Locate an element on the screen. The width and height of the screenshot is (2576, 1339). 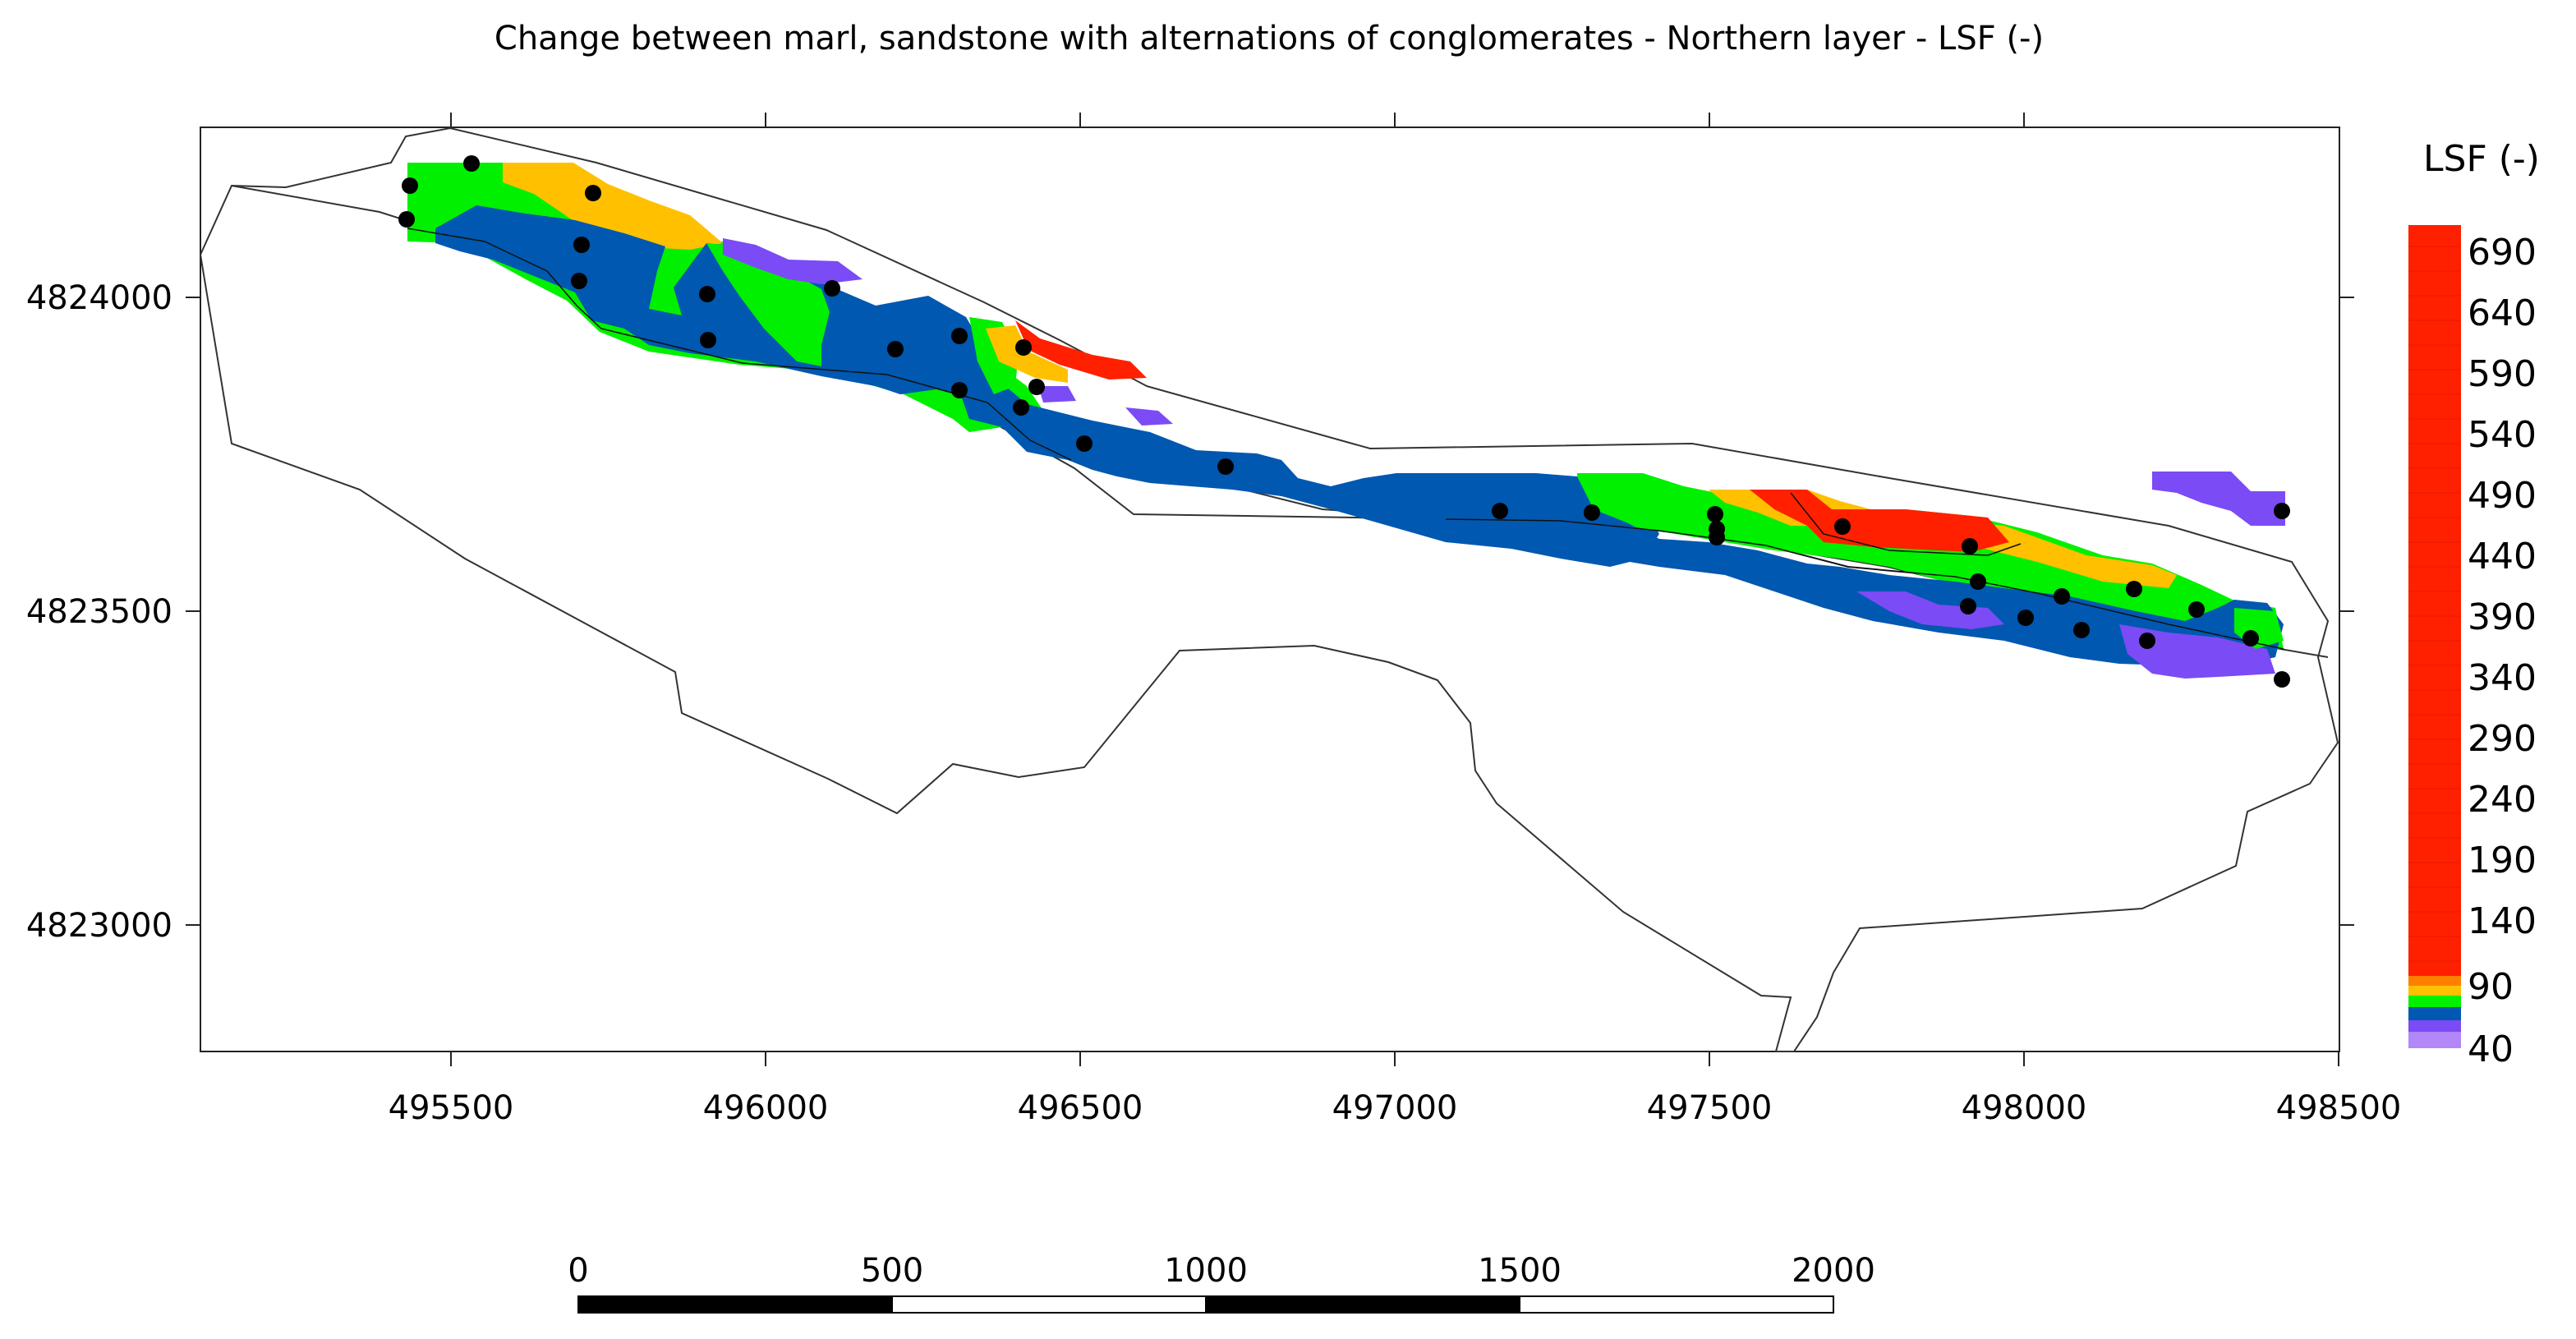
legend-orange-band is located at coordinates (2434, 981).